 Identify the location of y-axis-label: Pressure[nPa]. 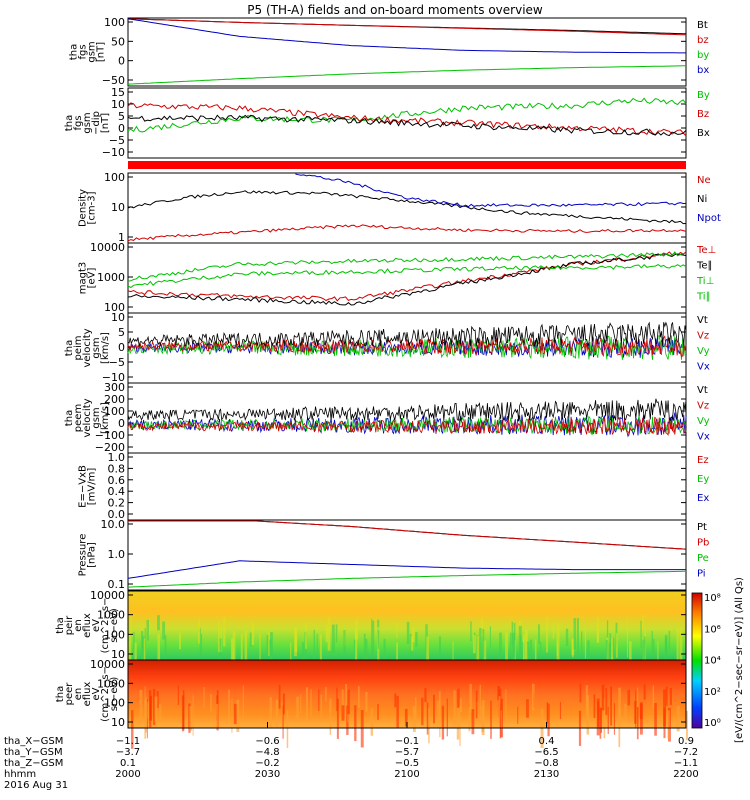
(88, 555).